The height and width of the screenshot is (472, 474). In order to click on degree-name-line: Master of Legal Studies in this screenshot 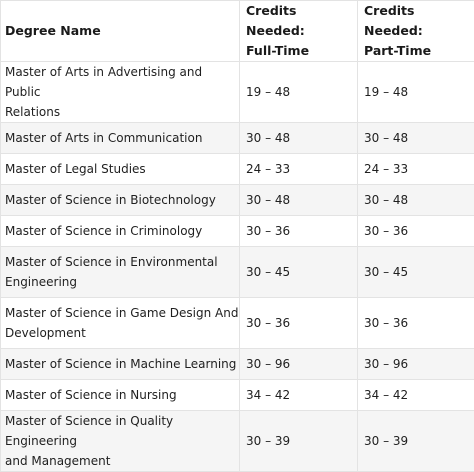, I will do `click(75, 169)`.